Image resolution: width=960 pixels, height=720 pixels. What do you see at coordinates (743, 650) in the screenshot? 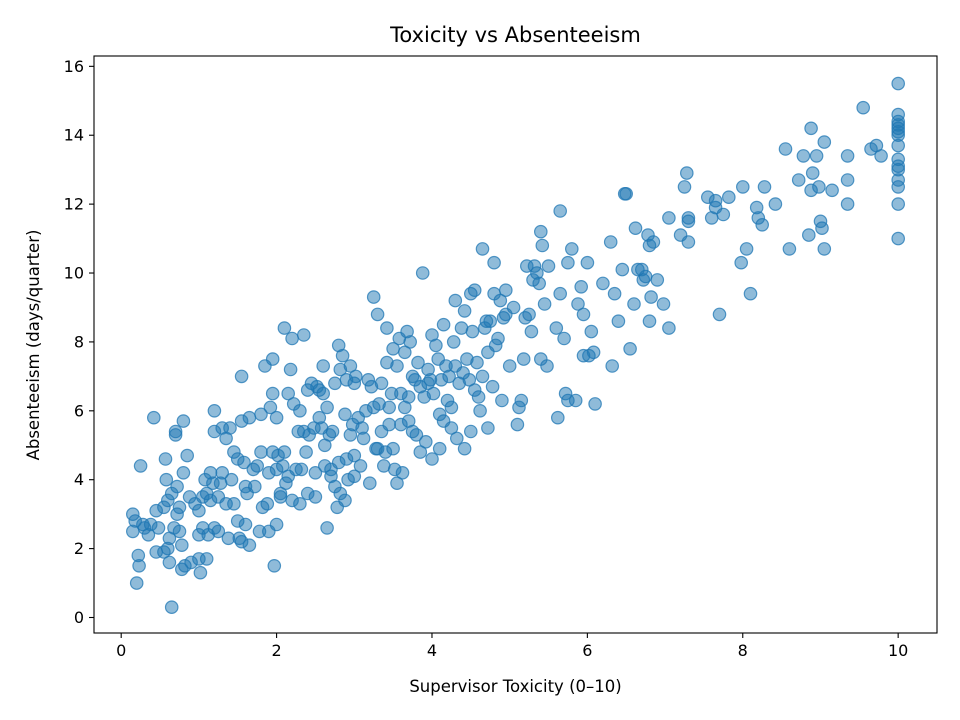
I see `x-tick-label: 8` at bounding box center [743, 650].